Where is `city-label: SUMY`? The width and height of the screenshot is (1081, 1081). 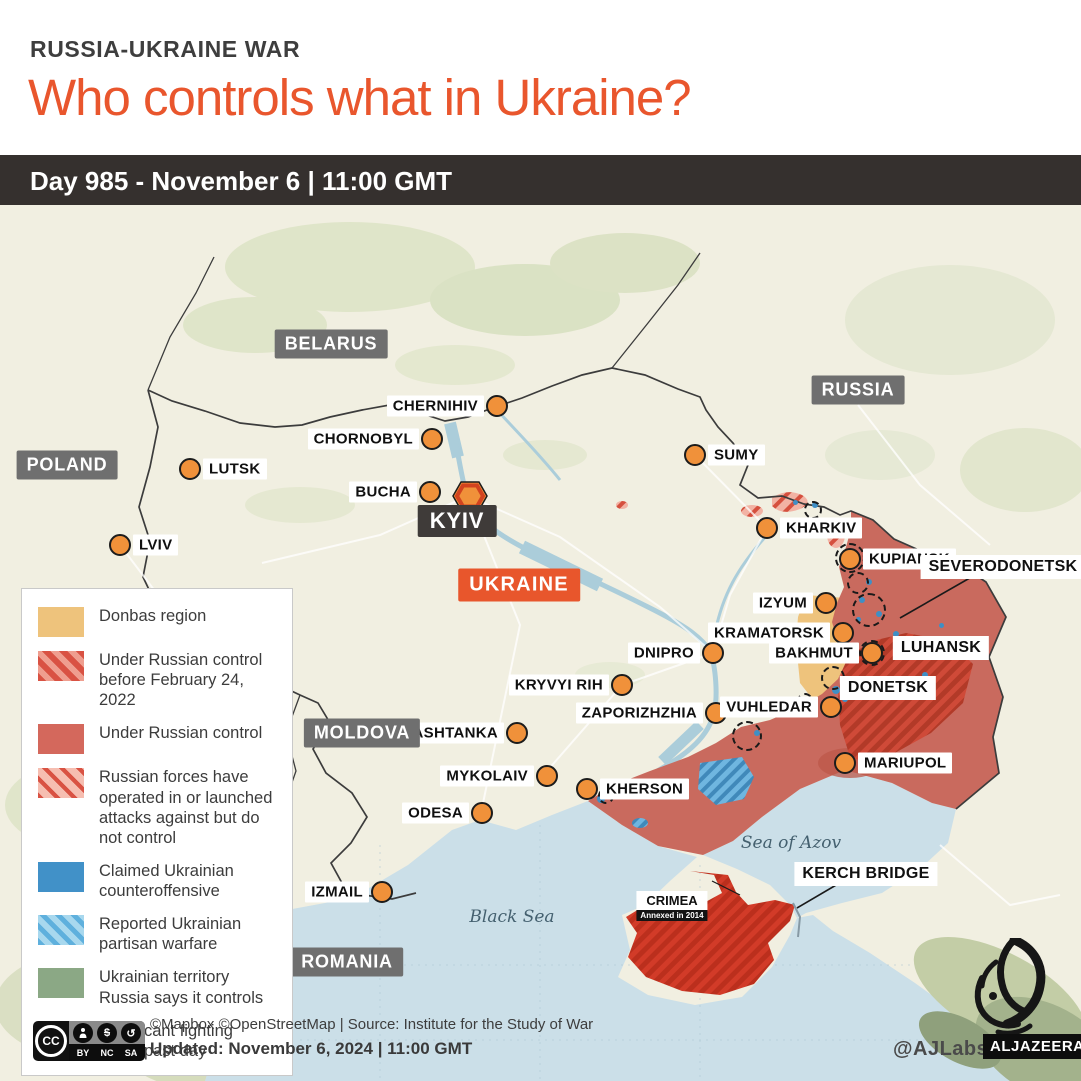 city-label: SUMY is located at coordinates (736, 455).